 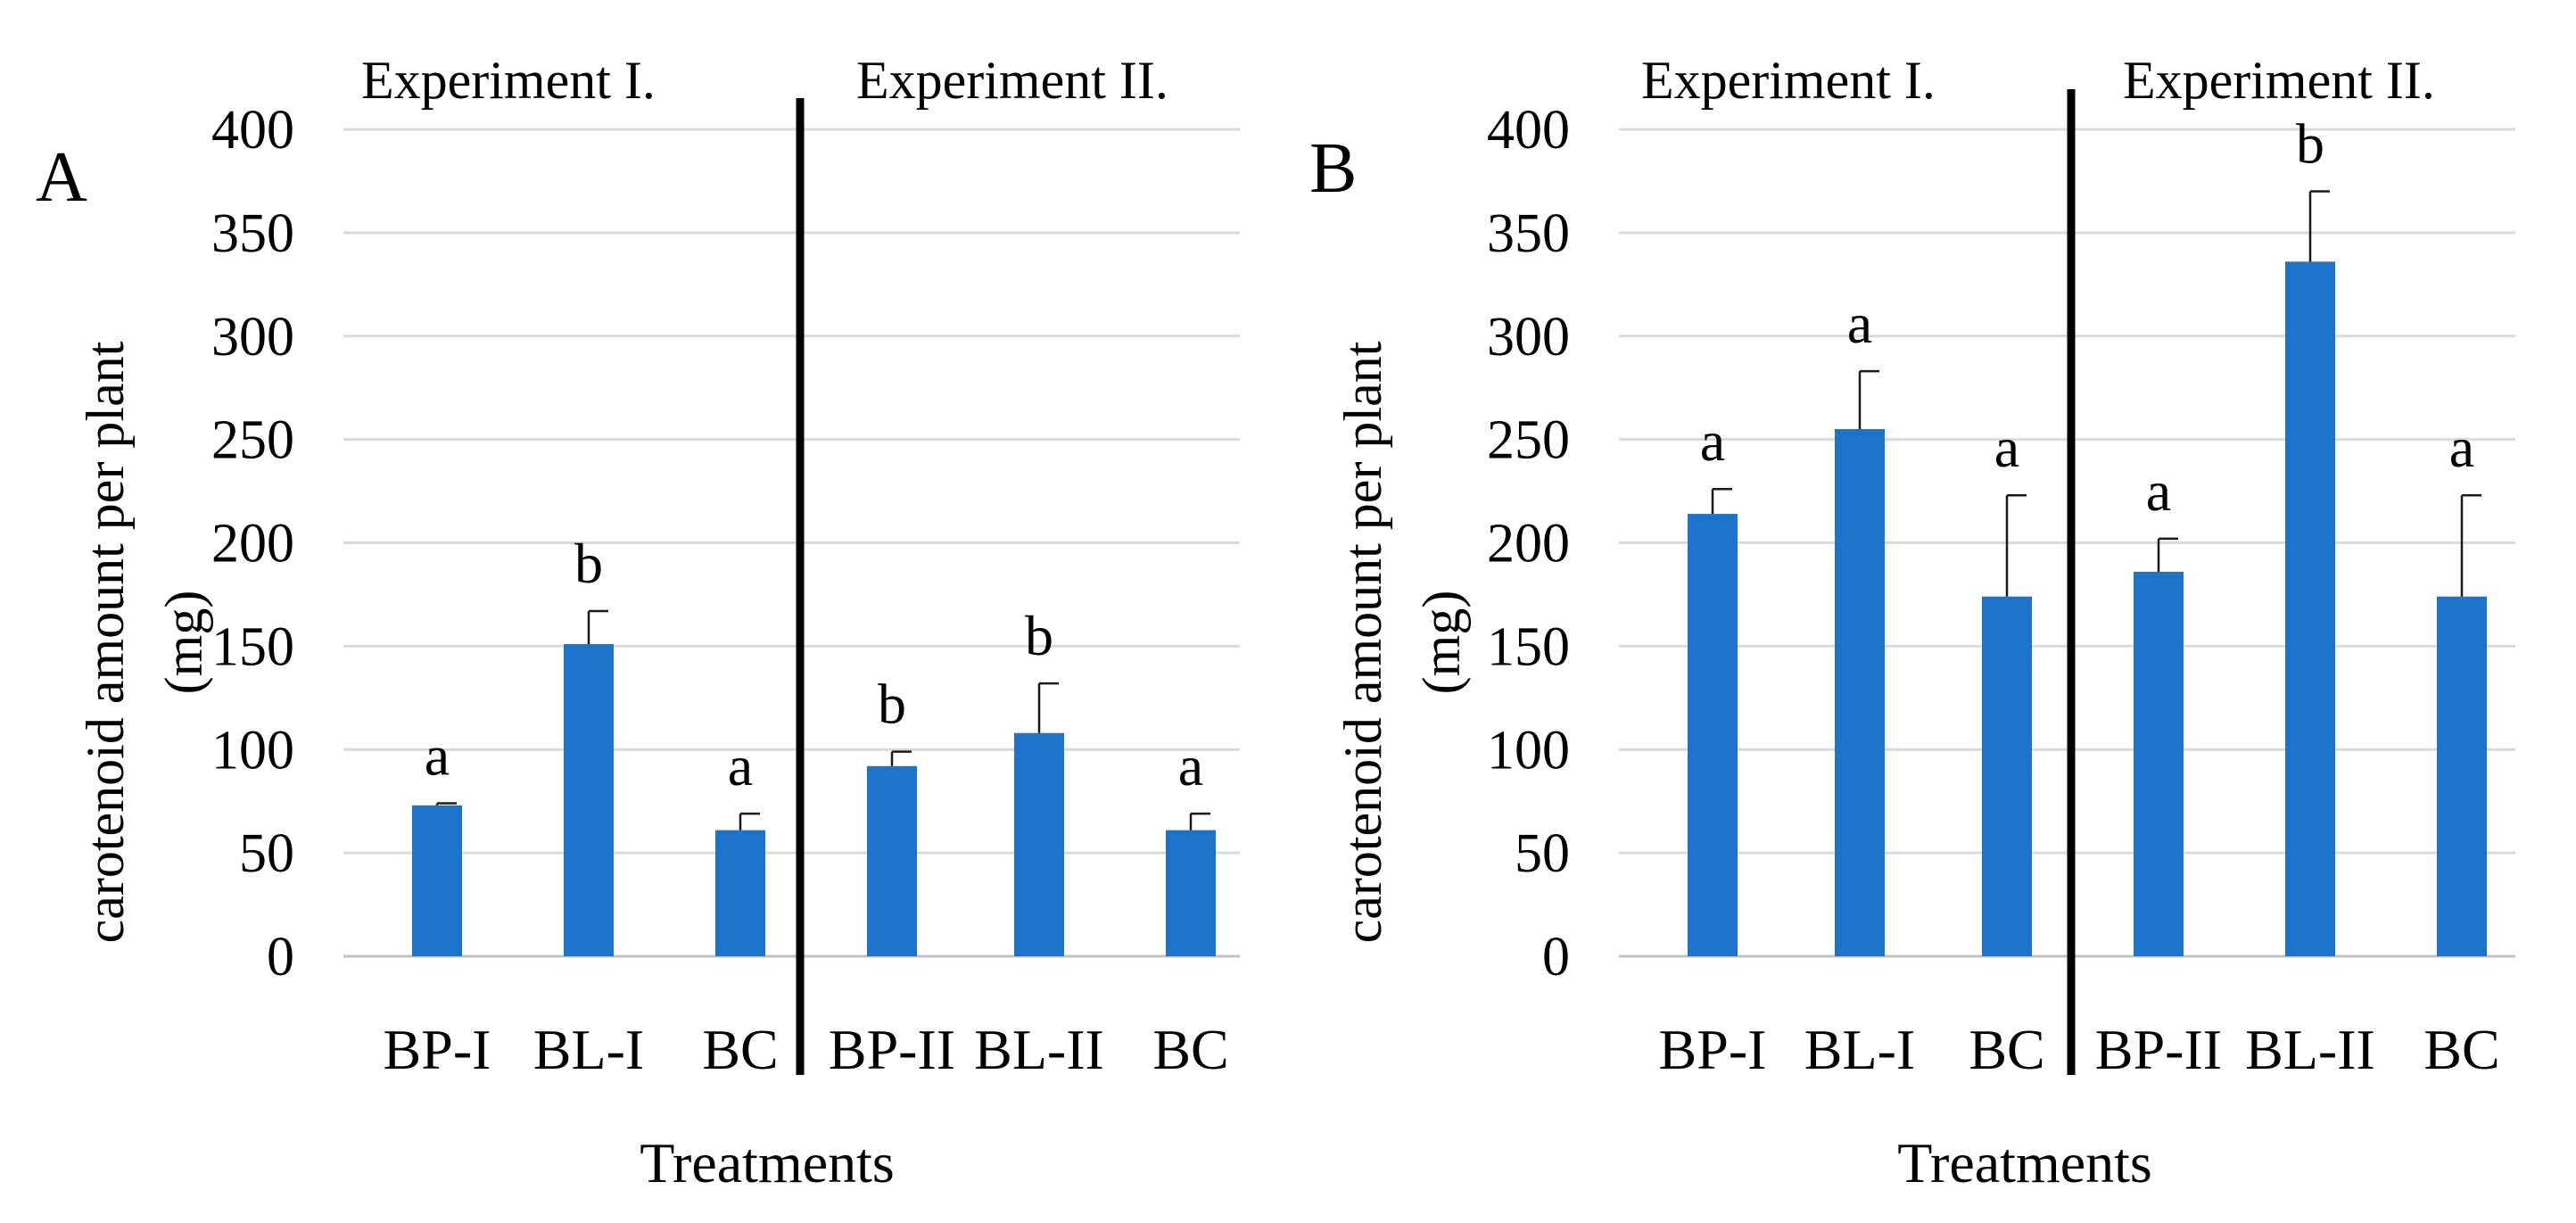 What do you see at coordinates (61, 177) in the screenshot?
I see `panel-label: A` at bounding box center [61, 177].